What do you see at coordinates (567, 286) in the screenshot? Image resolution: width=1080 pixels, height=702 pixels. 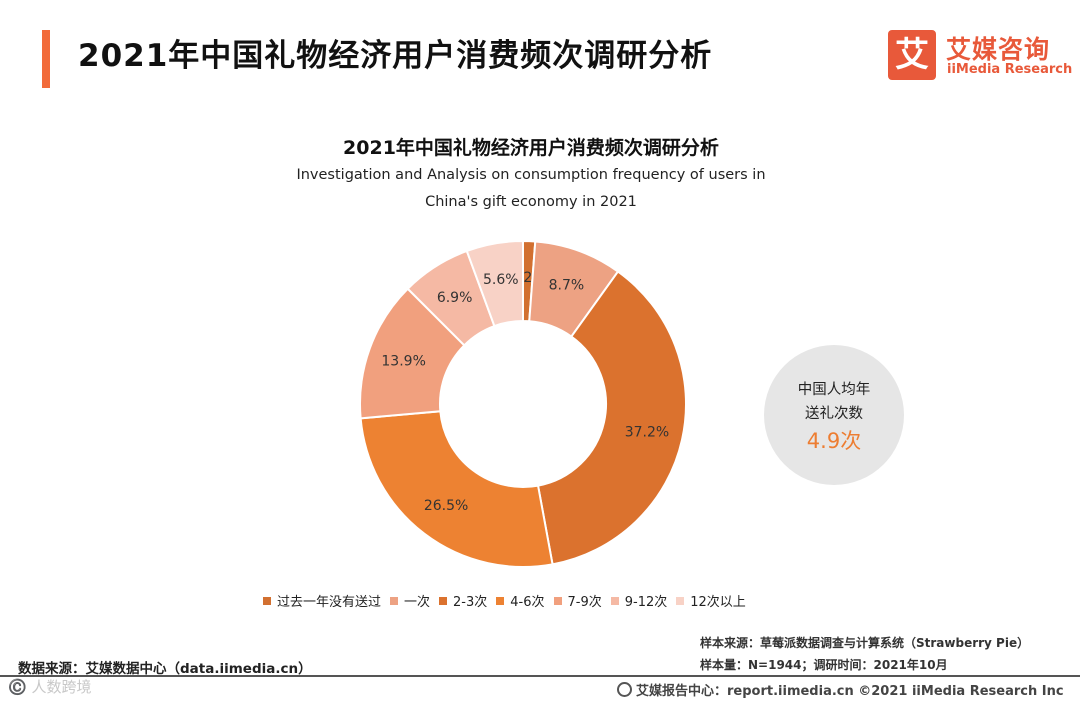 I see `slice-label-1: 8.7%` at bounding box center [567, 286].